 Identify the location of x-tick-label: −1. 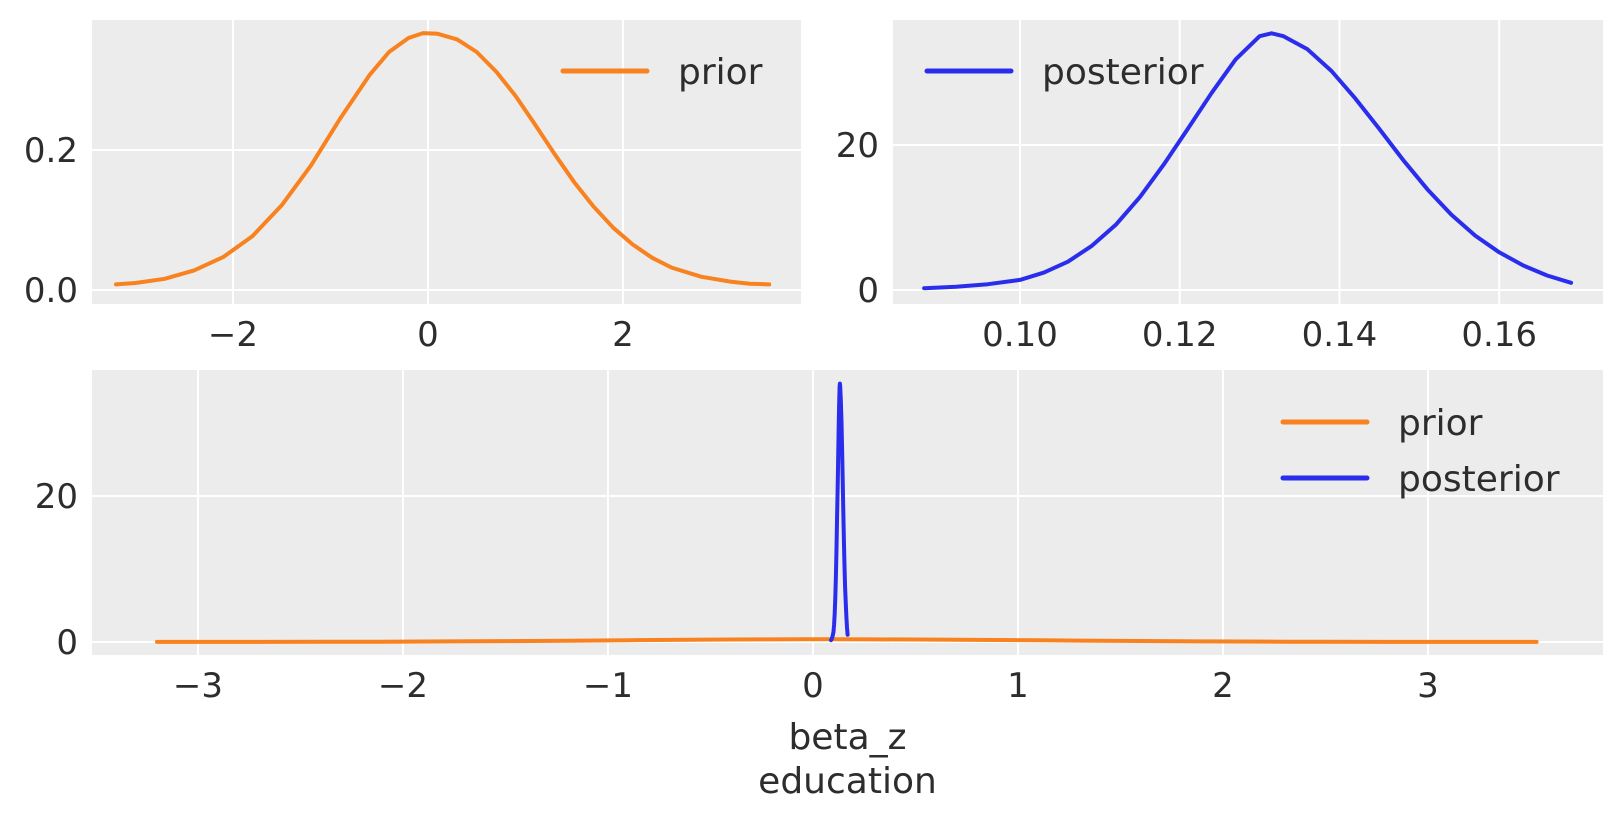
(608, 686).